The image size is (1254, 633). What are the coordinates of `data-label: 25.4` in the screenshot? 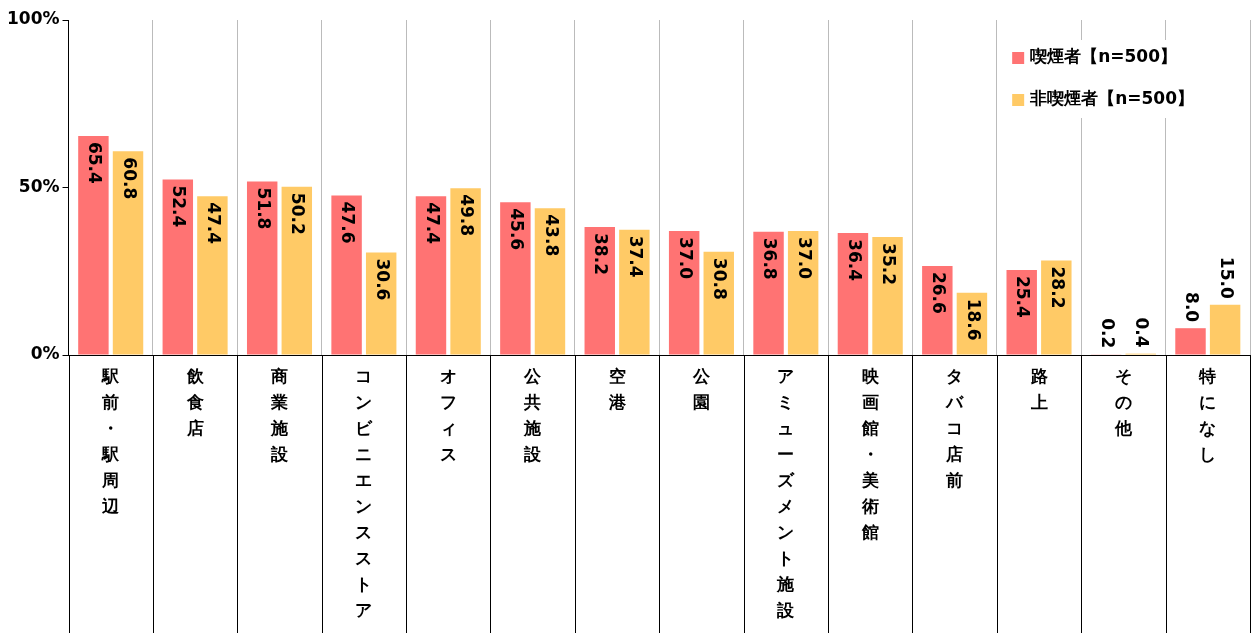 It's located at (1023, 297).